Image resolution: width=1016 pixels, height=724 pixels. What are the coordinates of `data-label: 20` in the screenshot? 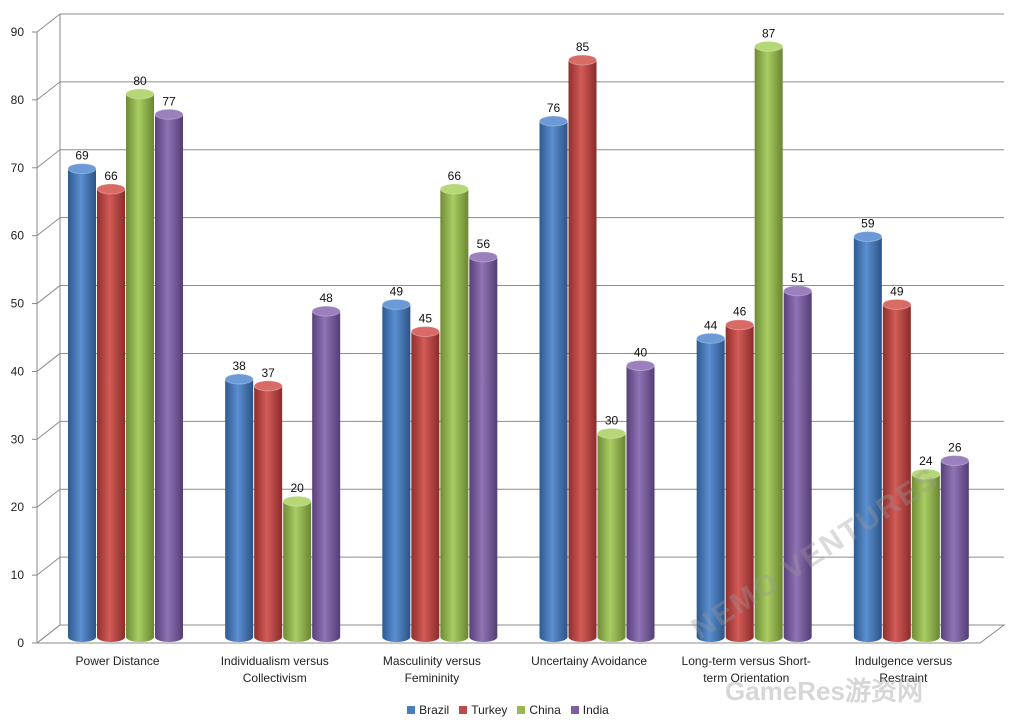 It's located at (297, 488).